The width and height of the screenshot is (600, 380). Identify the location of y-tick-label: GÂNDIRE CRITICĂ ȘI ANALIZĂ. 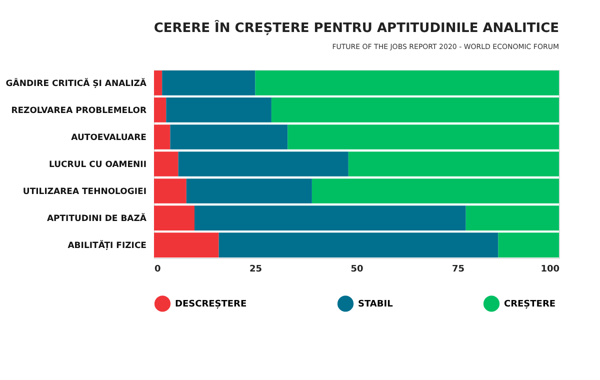
(76, 83).